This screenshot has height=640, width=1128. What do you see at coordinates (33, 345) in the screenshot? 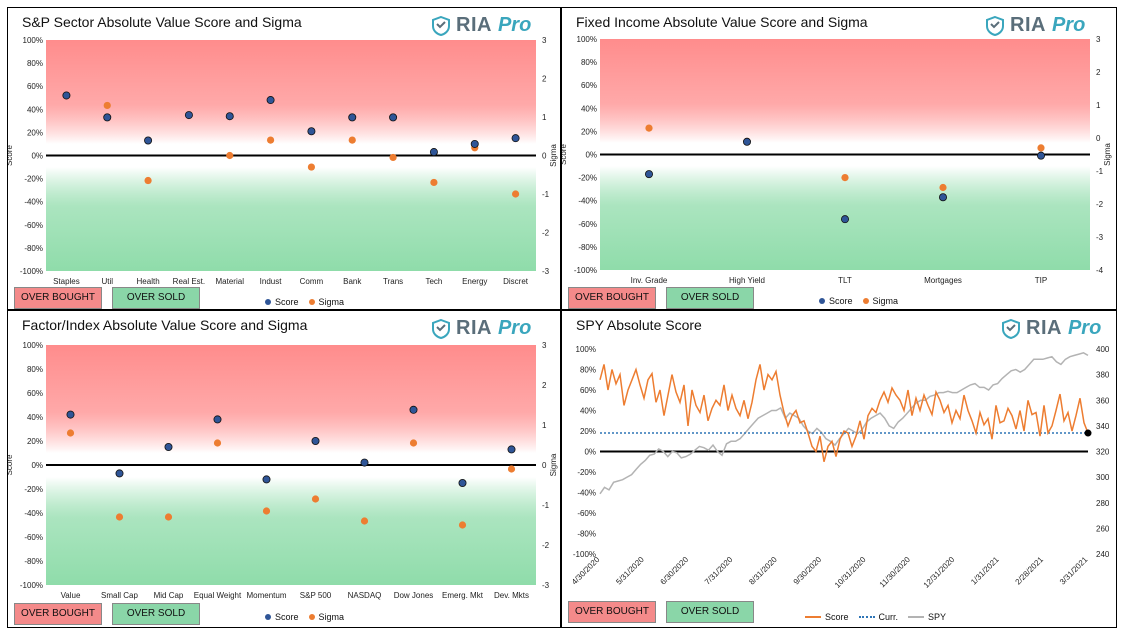
I see `y-tick-label: 100%` at bounding box center [33, 345].